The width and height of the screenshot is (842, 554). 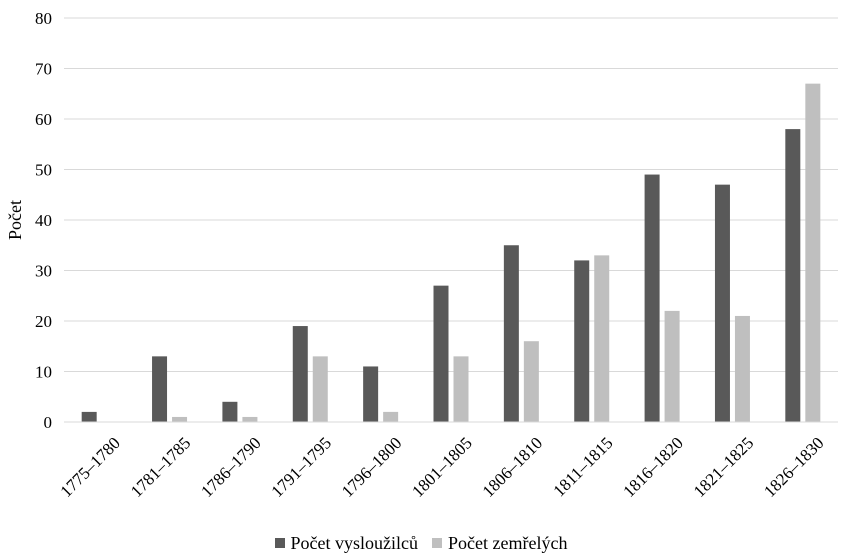 What do you see at coordinates (161, 467) in the screenshot?
I see `x-tick-label: 1781–1785` at bounding box center [161, 467].